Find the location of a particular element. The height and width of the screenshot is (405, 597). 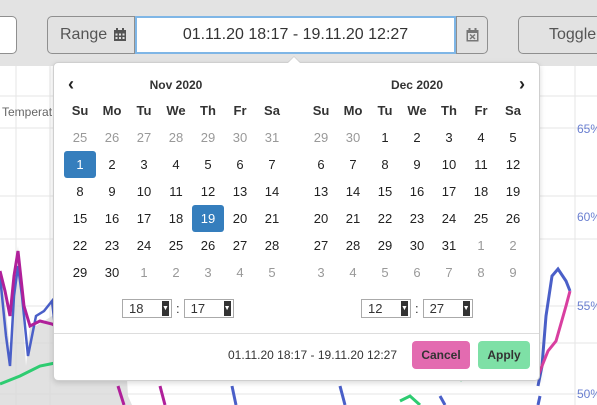

weekday-label: Sa is located at coordinates (513, 110).